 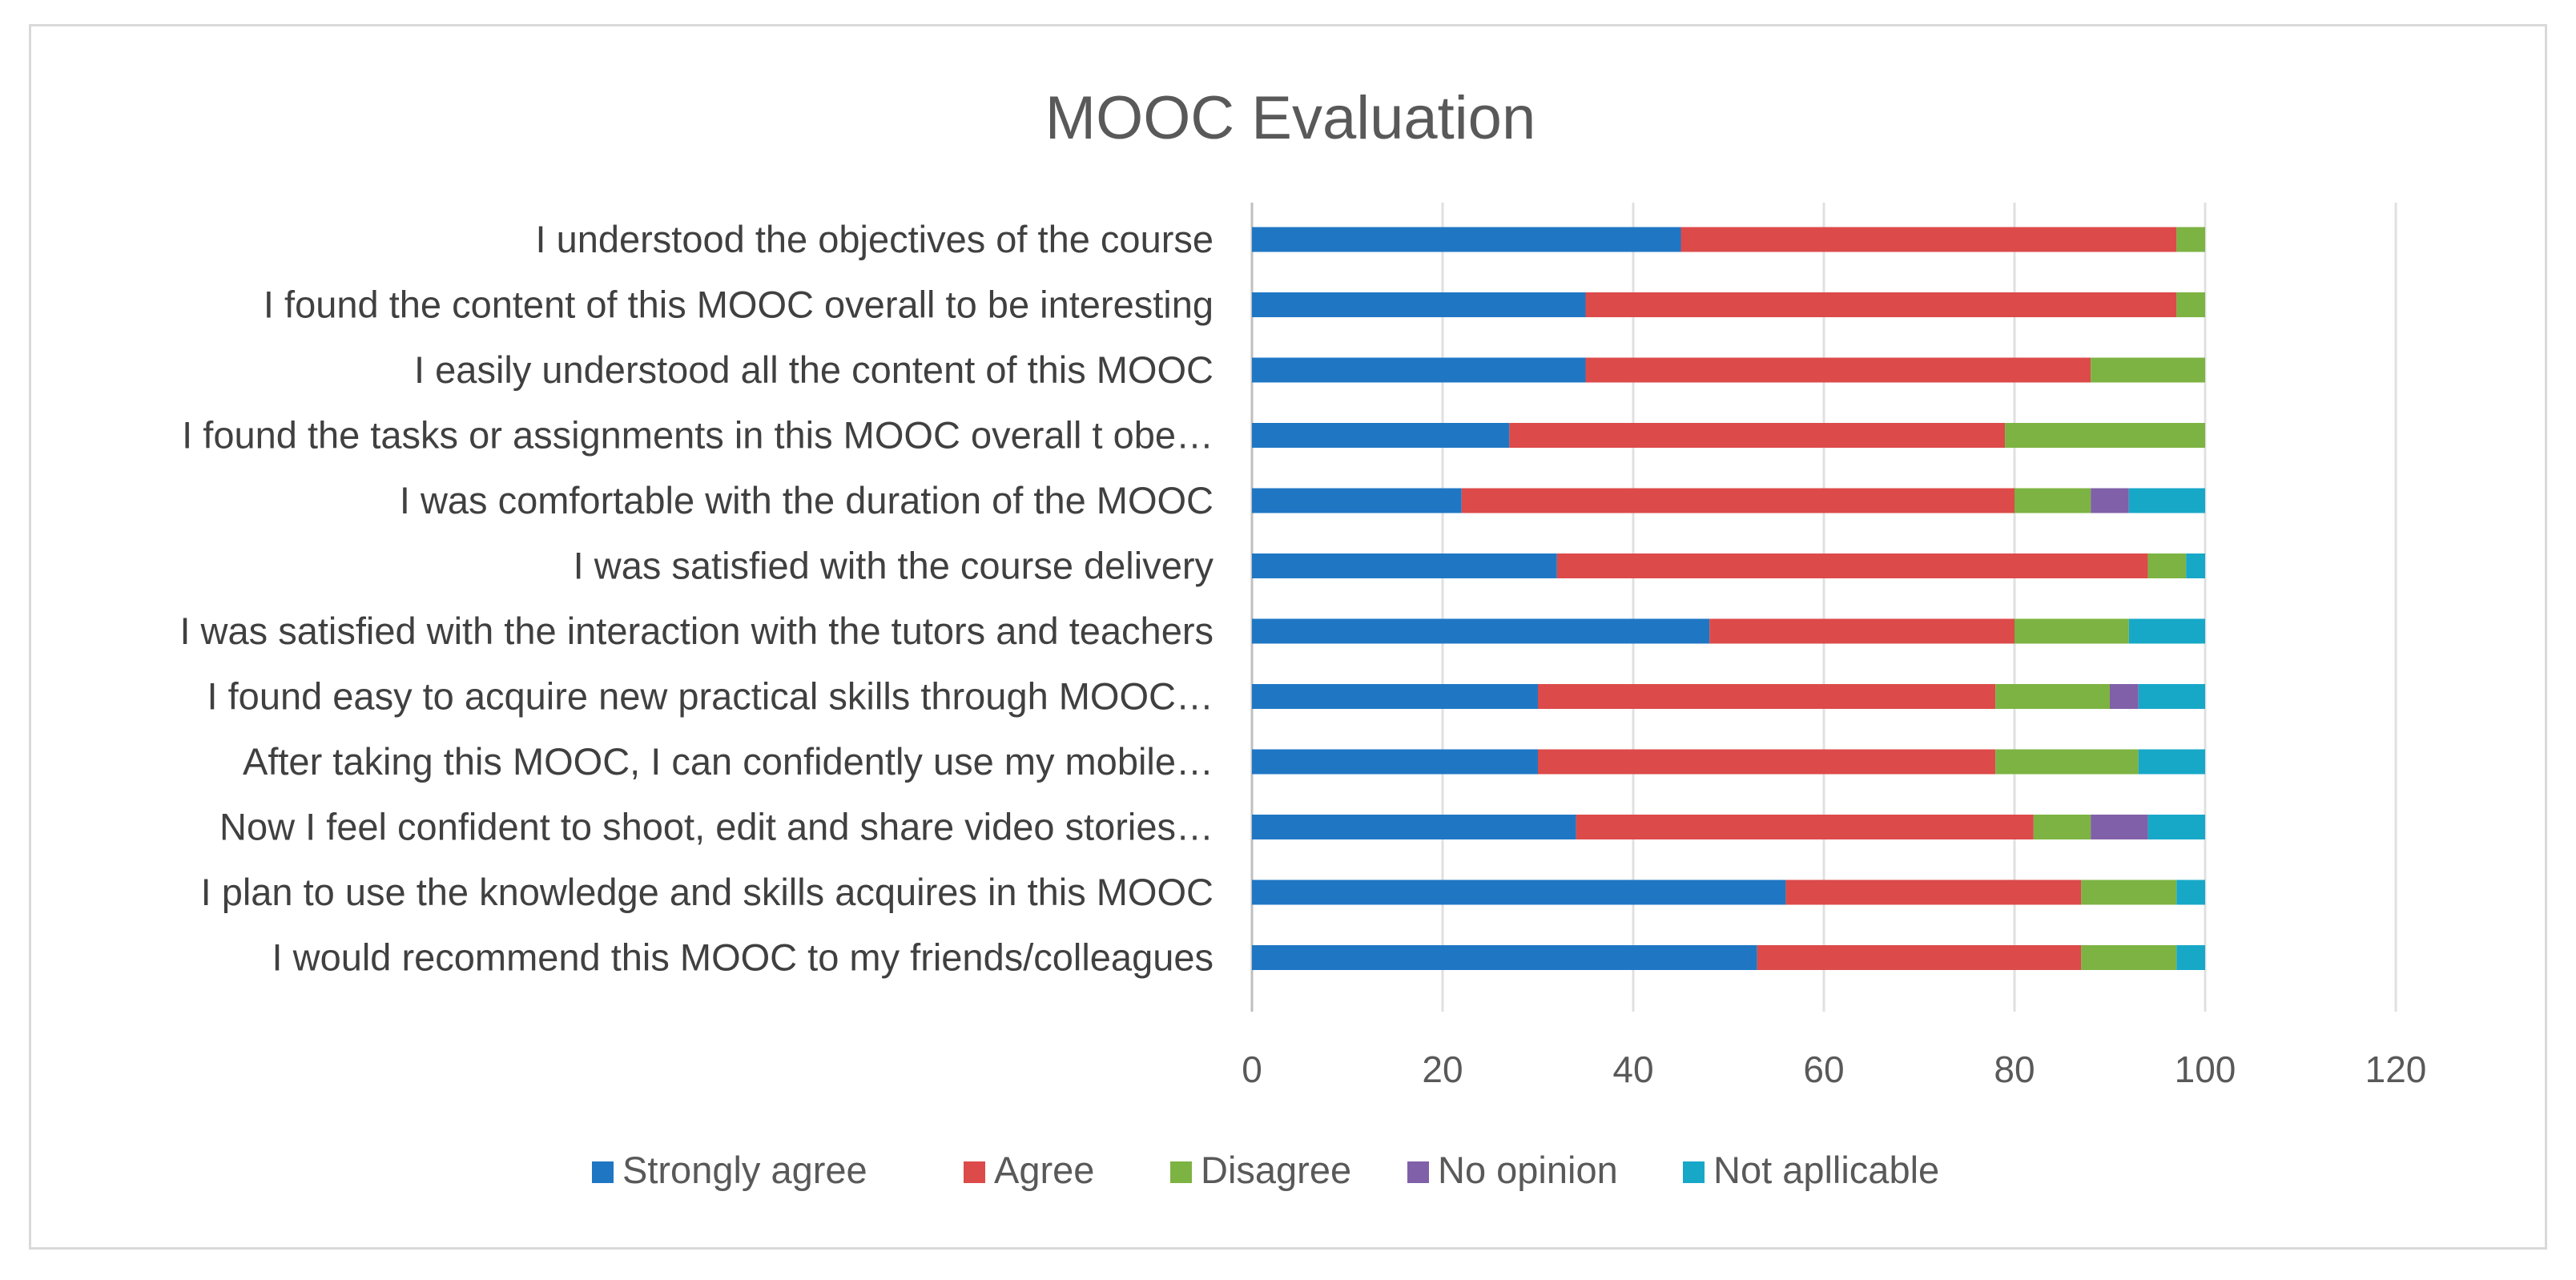 What do you see at coordinates (1442, 1069) in the screenshot?
I see `x-tick-label-20: 20` at bounding box center [1442, 1069].